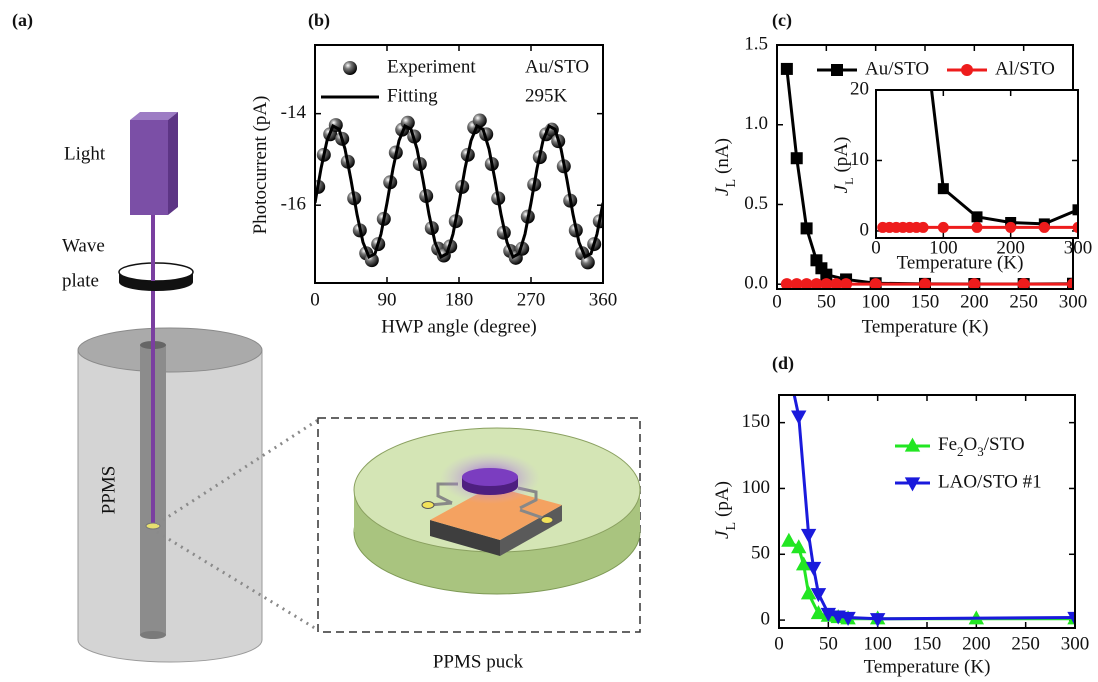  Describe the element at coordinates (170, 495) in the screenshot. I see `cylinder-body` at that location.